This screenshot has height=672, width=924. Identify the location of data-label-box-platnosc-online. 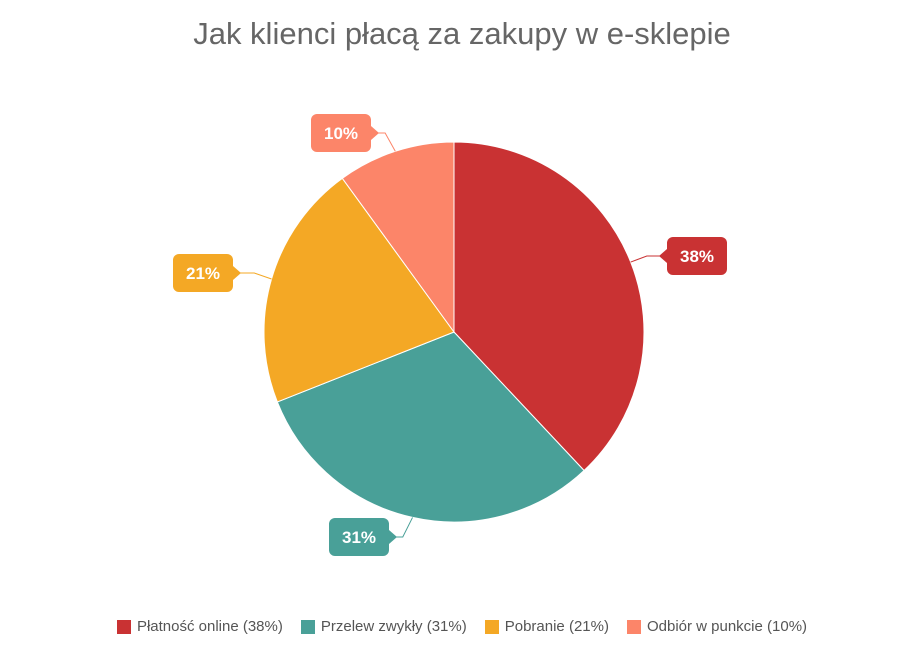
(697, 256).